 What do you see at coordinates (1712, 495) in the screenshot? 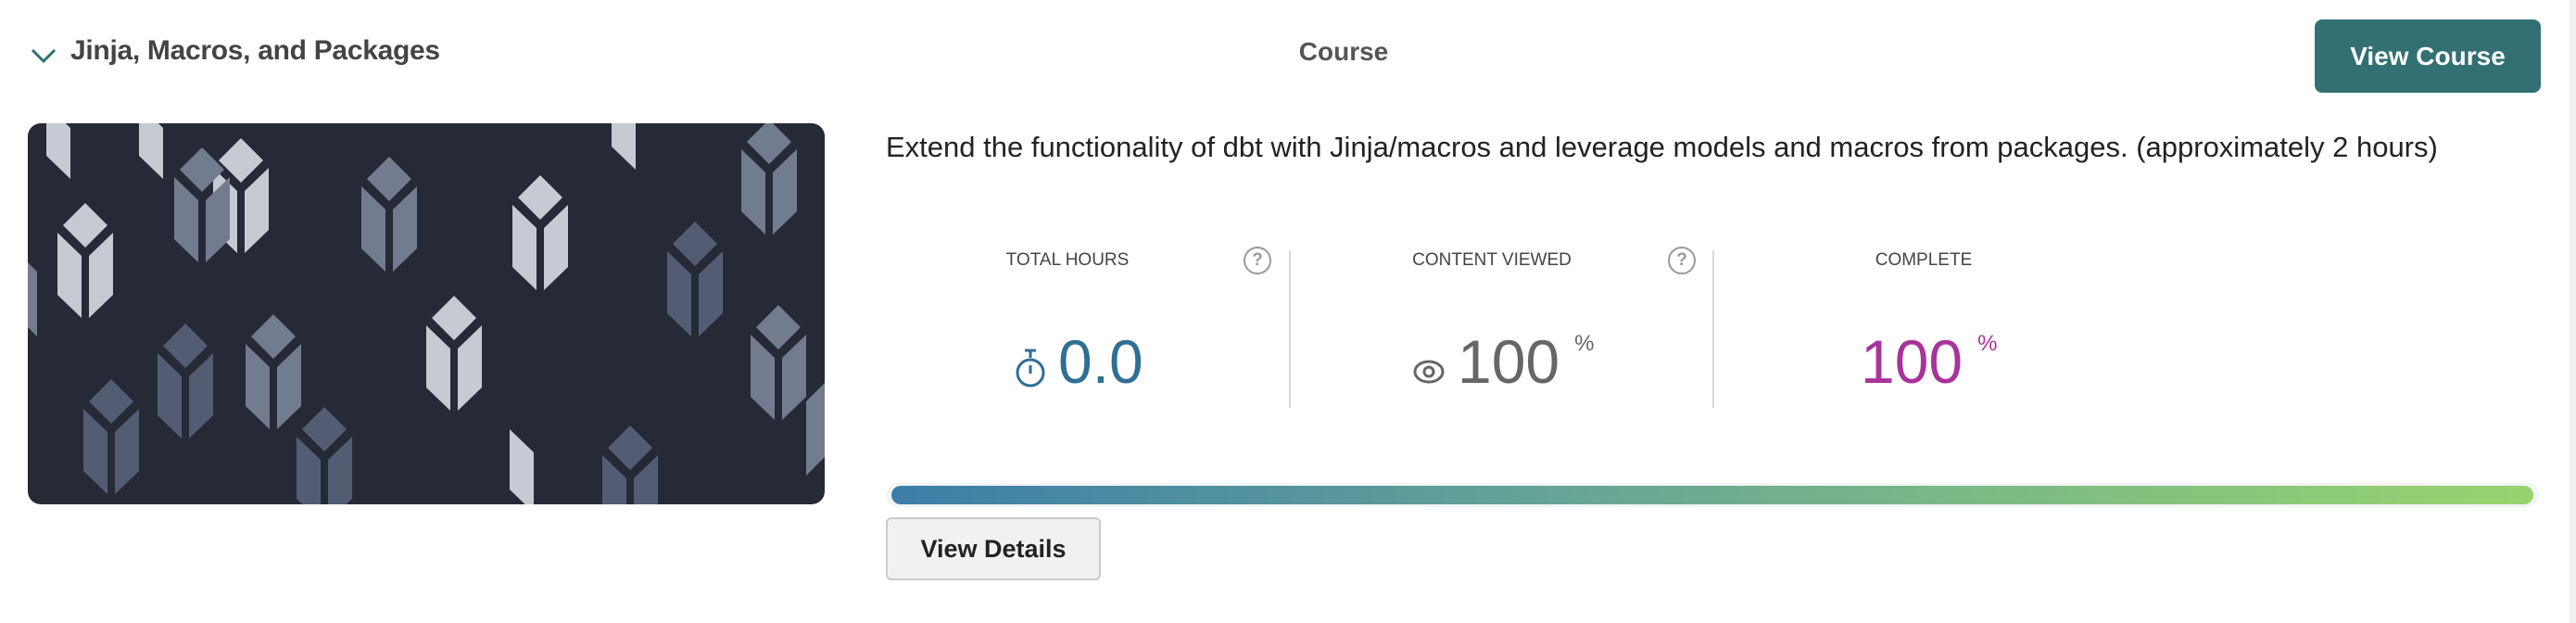
I see `progress-bar-fill` at bounding box center [1712, 495].